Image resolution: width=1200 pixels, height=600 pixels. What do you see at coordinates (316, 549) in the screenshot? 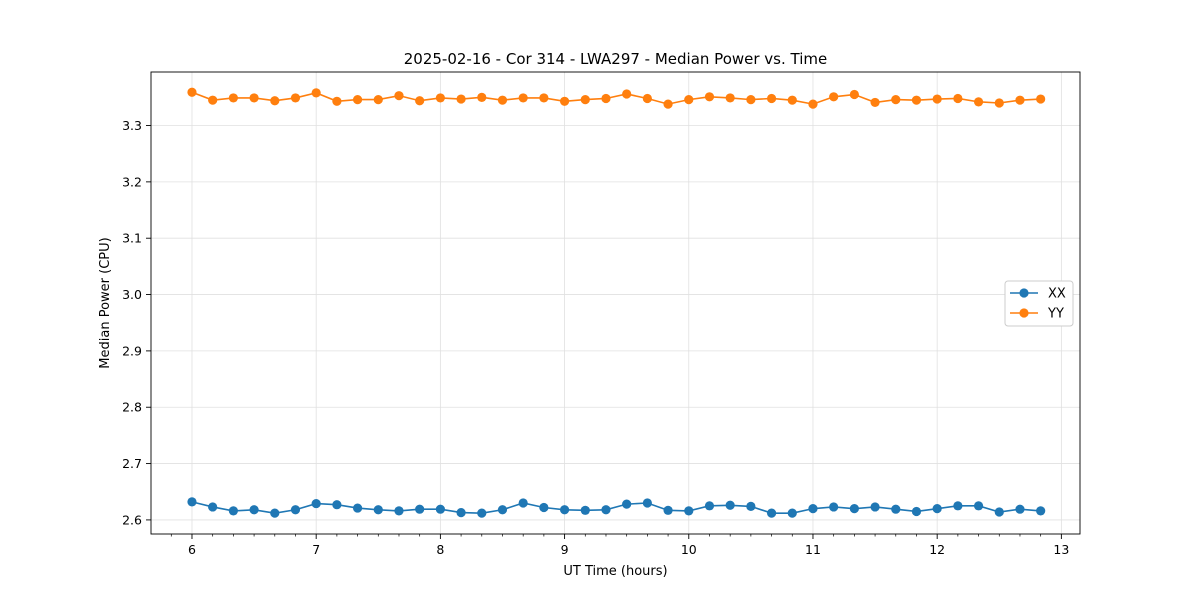
I see `x-tick-label: 7` at bounding box center [316, 549].